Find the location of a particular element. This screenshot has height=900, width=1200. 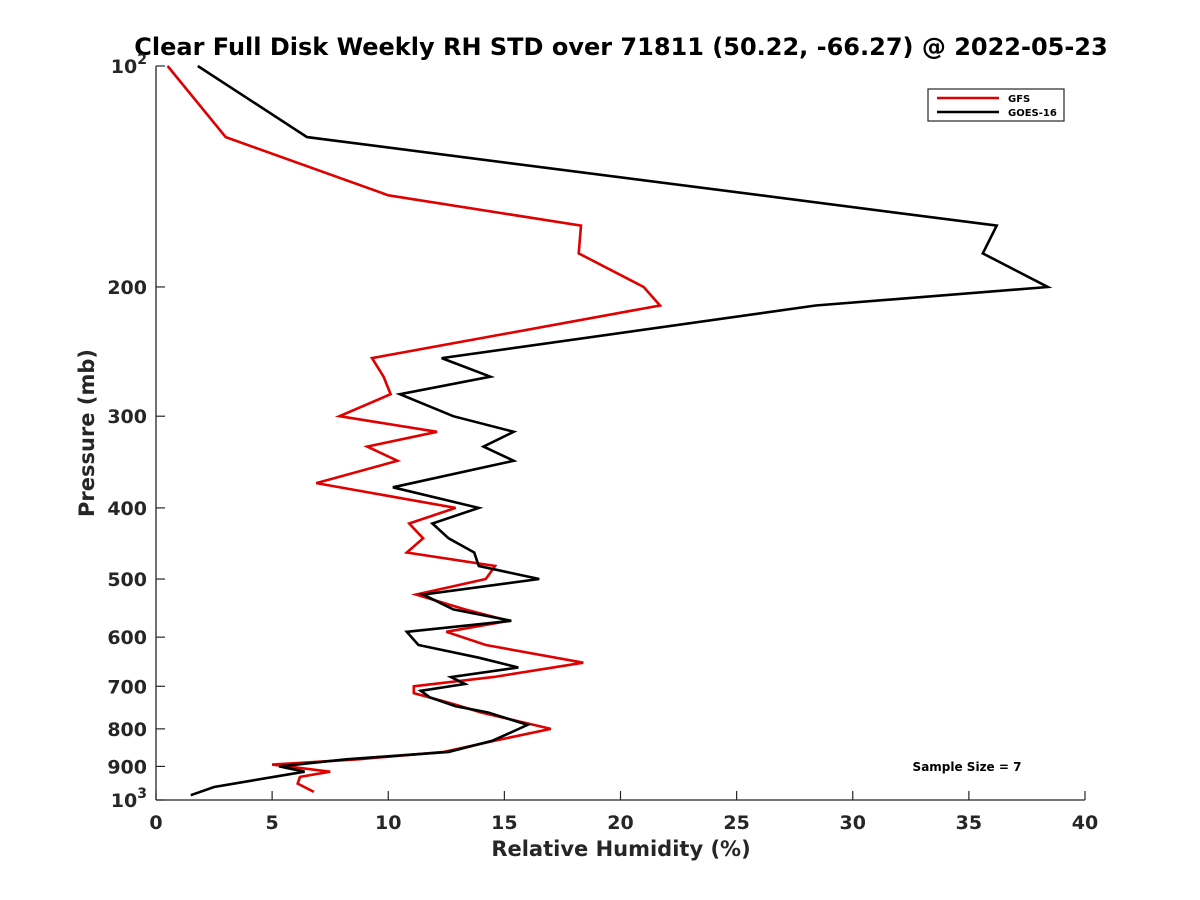

x-tick-label: 5 is located at coordinates (272, 823).